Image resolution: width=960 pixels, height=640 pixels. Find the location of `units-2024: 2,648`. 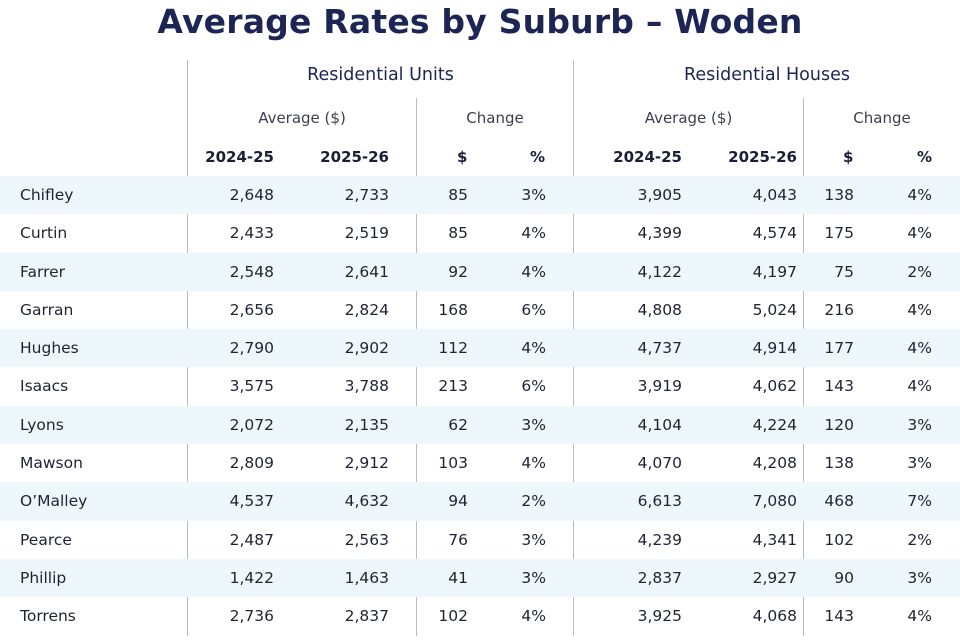

units-2024: 2,648 is located at coordinates (251, 195).